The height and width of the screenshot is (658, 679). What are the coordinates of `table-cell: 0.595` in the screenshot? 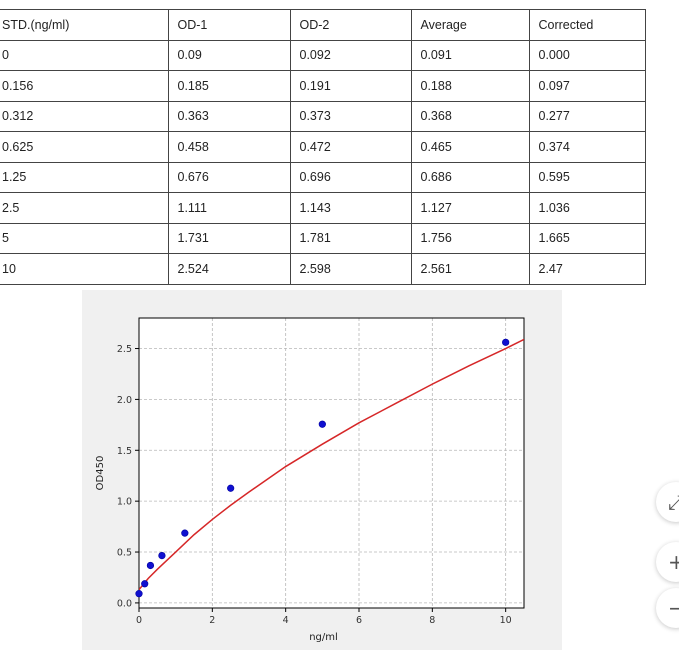 It's located at (587, 177).